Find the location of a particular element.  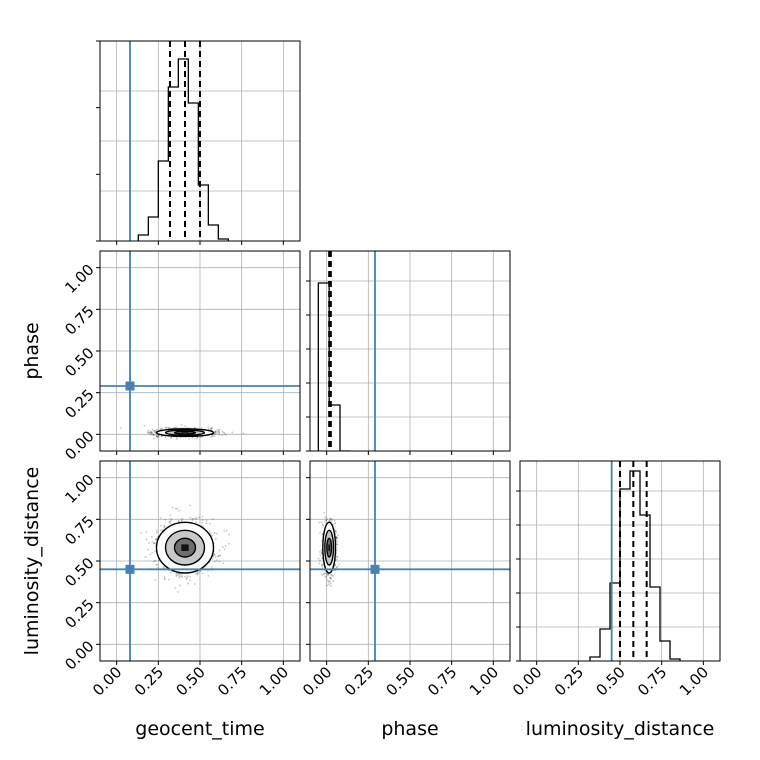

panel-luminosity_distance-phase is located at coordinates (410, 561).